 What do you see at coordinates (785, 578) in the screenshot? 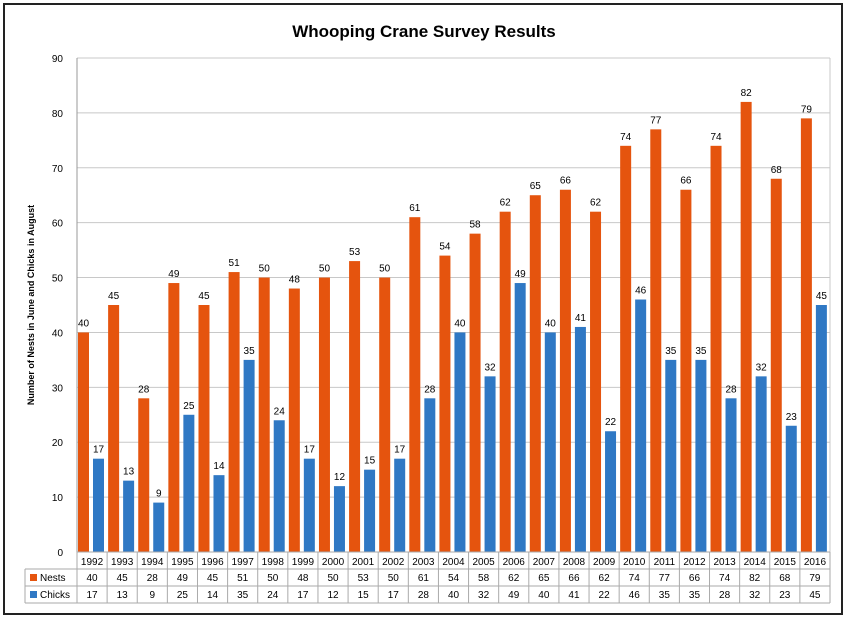
I see `nests-table-cell: 68` at bounding box center [785, 578].